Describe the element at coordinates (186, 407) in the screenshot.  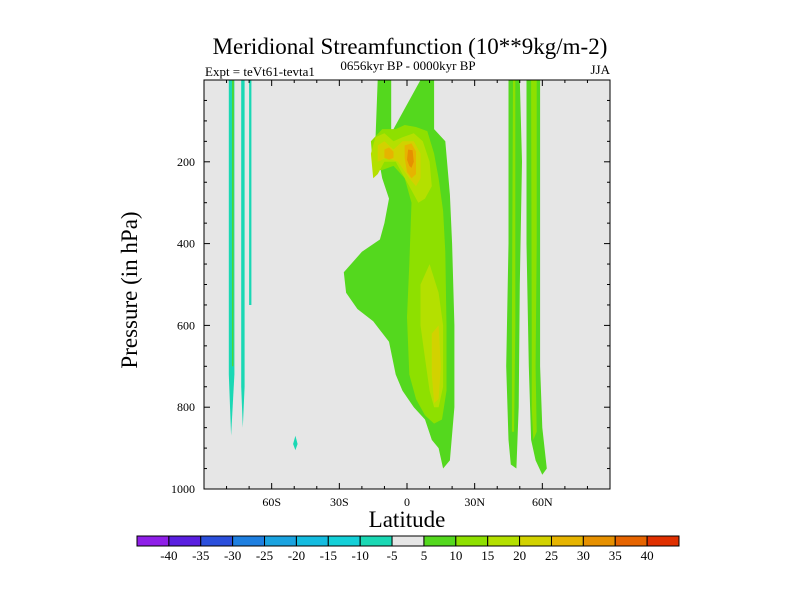
I see `y-tick-label: 800` at that location.